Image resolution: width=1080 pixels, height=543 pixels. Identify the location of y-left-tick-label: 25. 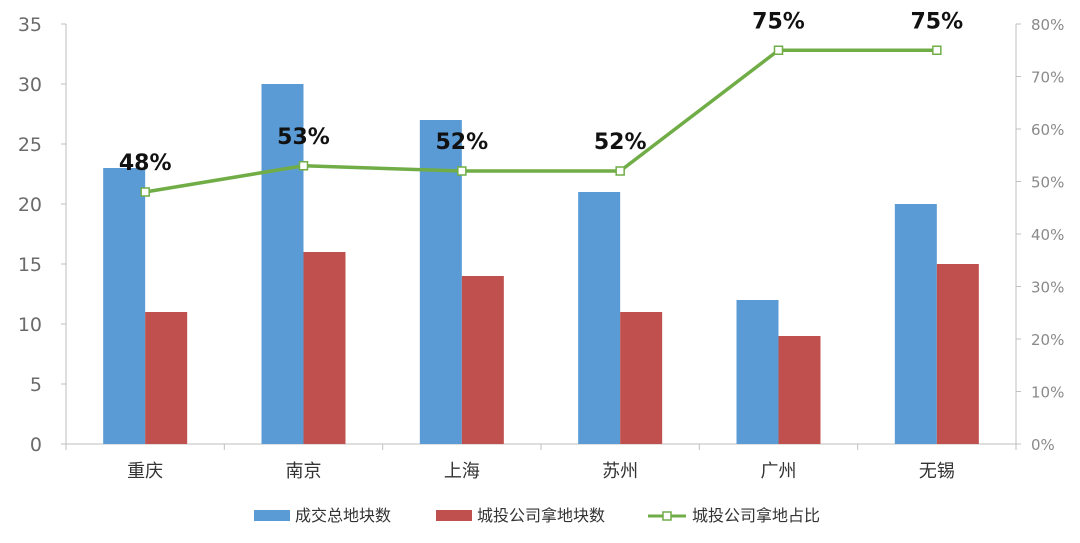
(30, 145).